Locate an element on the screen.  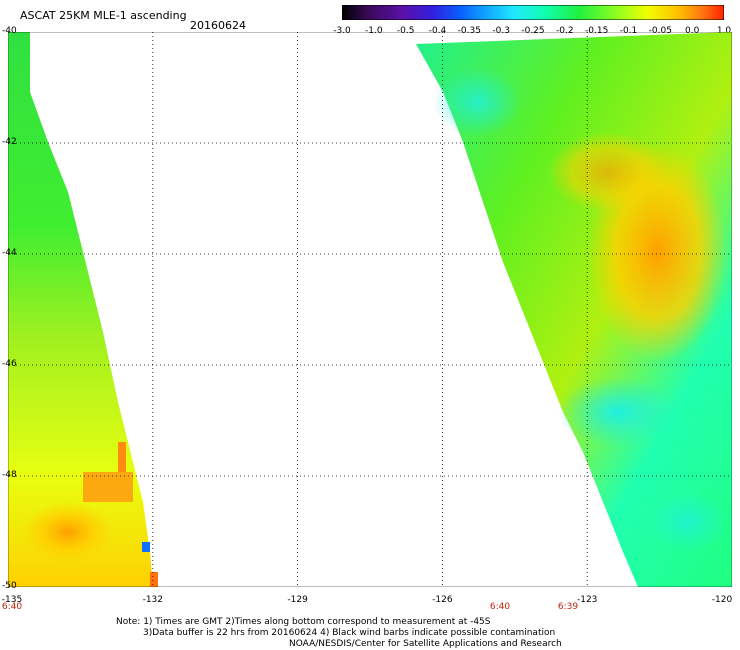
longitude-label: -126 is located at coordinates (442, 600).